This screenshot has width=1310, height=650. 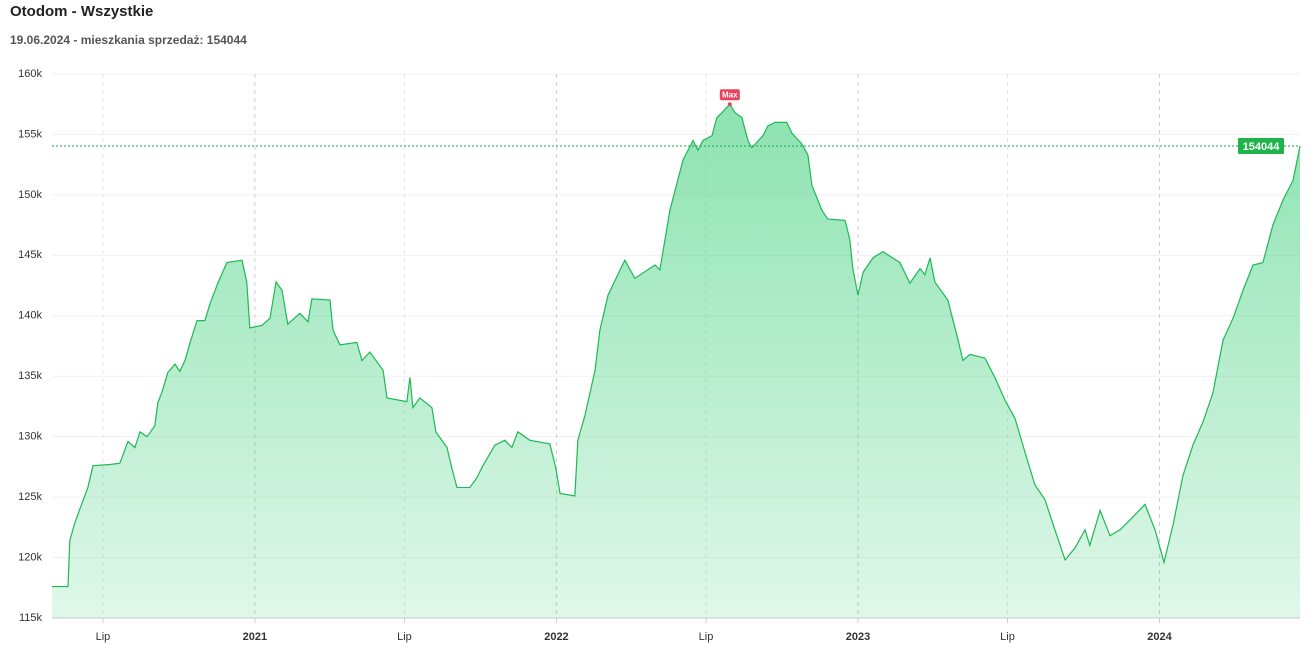 What do you see at coordinates (1159, 637) in the screenshot?
I see `x-tick-label: 2024` at bounding box center [1159, 637].